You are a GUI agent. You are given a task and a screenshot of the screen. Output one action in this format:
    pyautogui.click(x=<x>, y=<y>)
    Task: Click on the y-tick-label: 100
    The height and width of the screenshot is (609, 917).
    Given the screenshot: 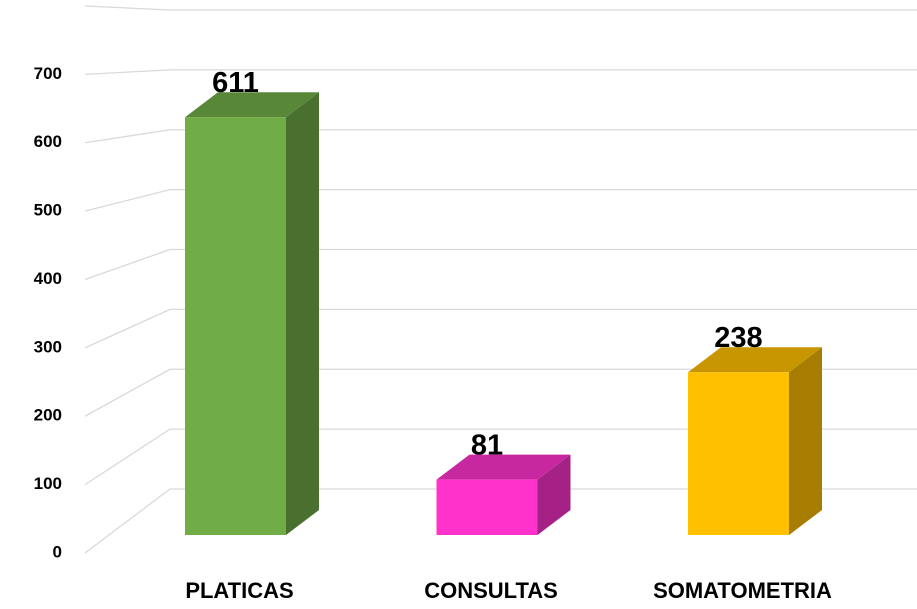 What is the action you would take?
    pyautogui.click(x=48, y=483)
    